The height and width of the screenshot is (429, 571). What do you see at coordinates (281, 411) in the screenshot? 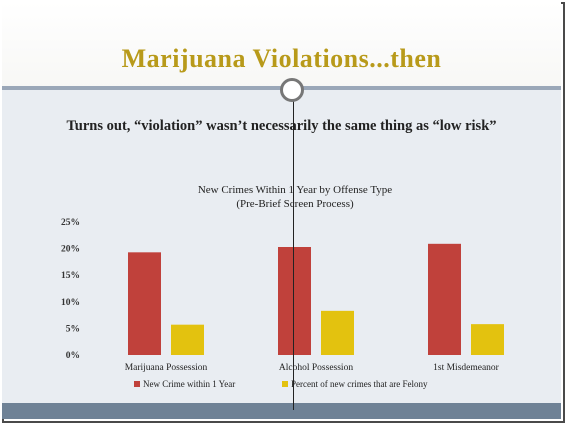
I see `footer-band` at bounding box center [281, 411].